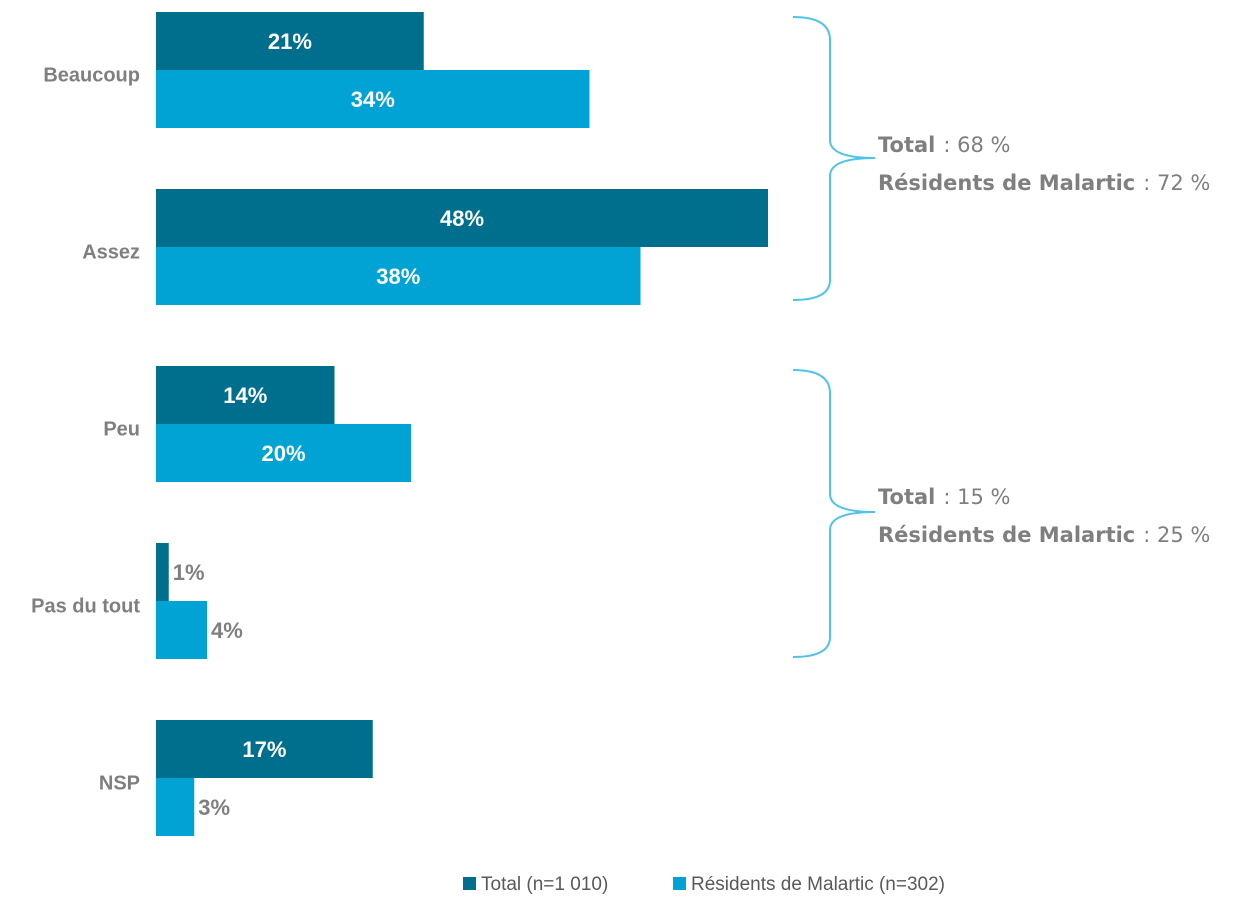 This screenshot has height=898, width=1257. I want to click on category-label: Pas du tout, so click(85, 606).